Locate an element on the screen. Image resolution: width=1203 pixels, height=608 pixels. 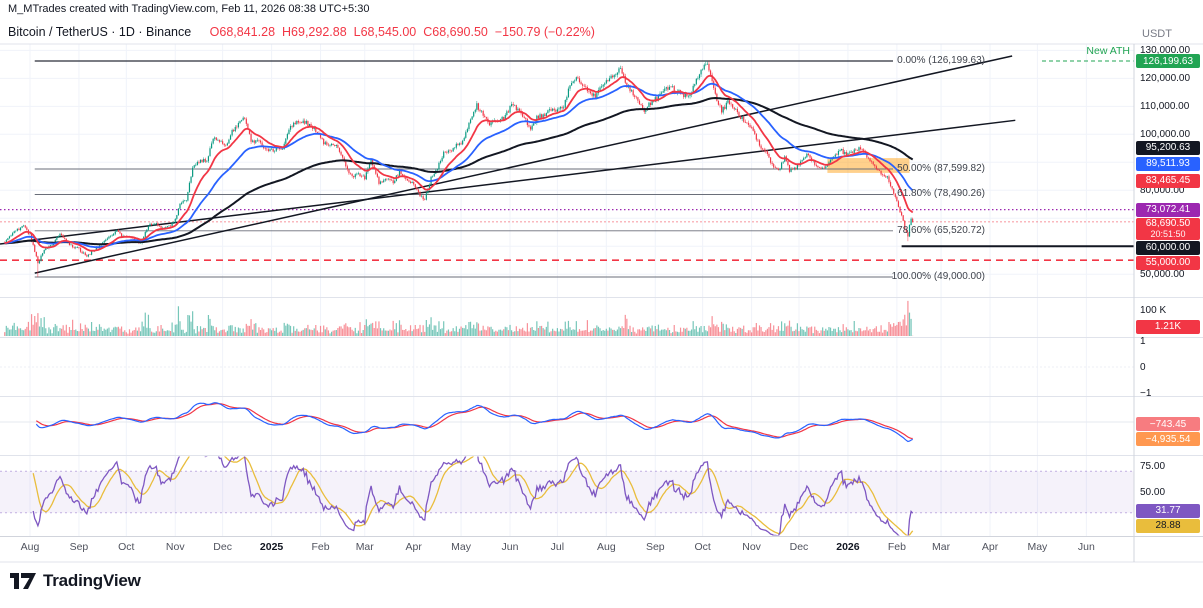
high-label: H is located at coordinates (287, 32).